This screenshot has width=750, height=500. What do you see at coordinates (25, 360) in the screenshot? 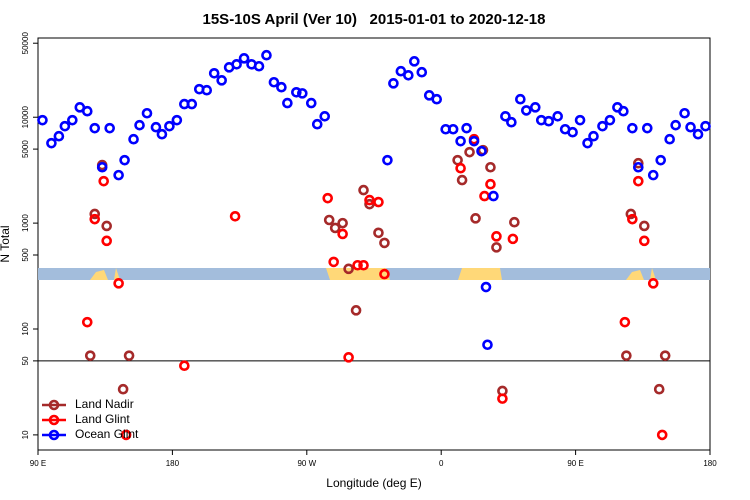
I see `y-tick-label: 50` at bounding box center [25, 360].